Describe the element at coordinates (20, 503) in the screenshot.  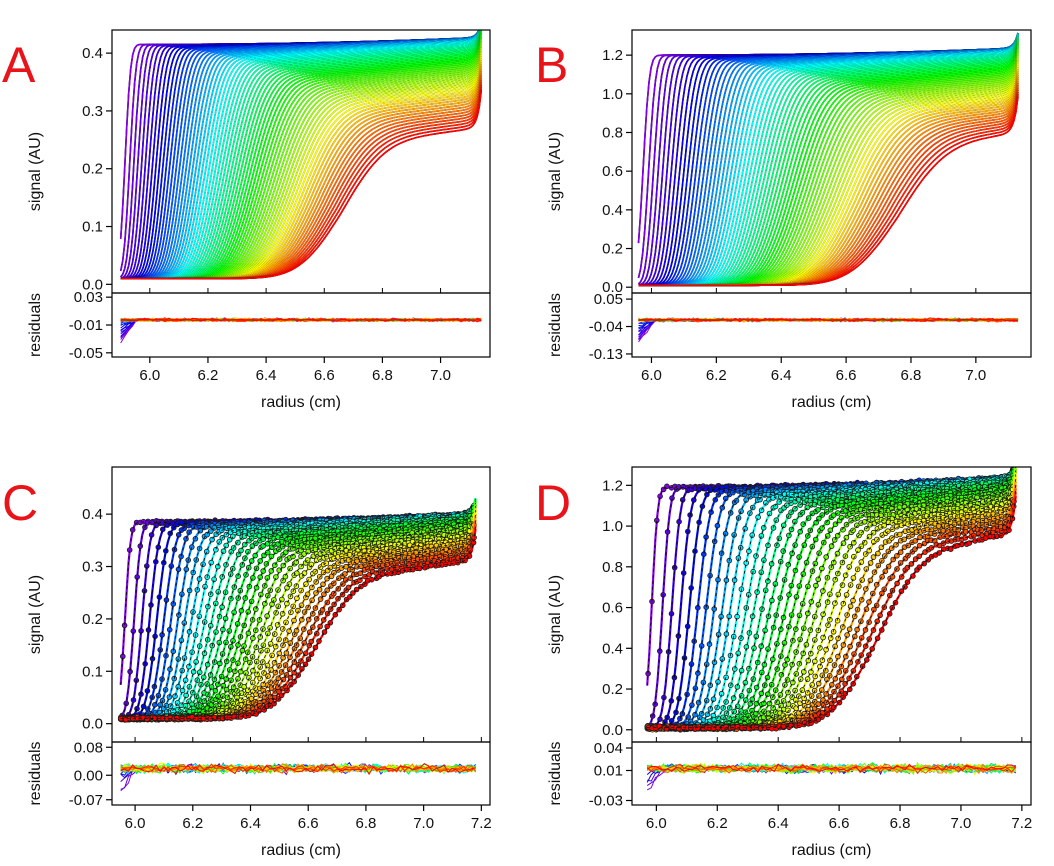
I see `panel-letter: C` at that location.